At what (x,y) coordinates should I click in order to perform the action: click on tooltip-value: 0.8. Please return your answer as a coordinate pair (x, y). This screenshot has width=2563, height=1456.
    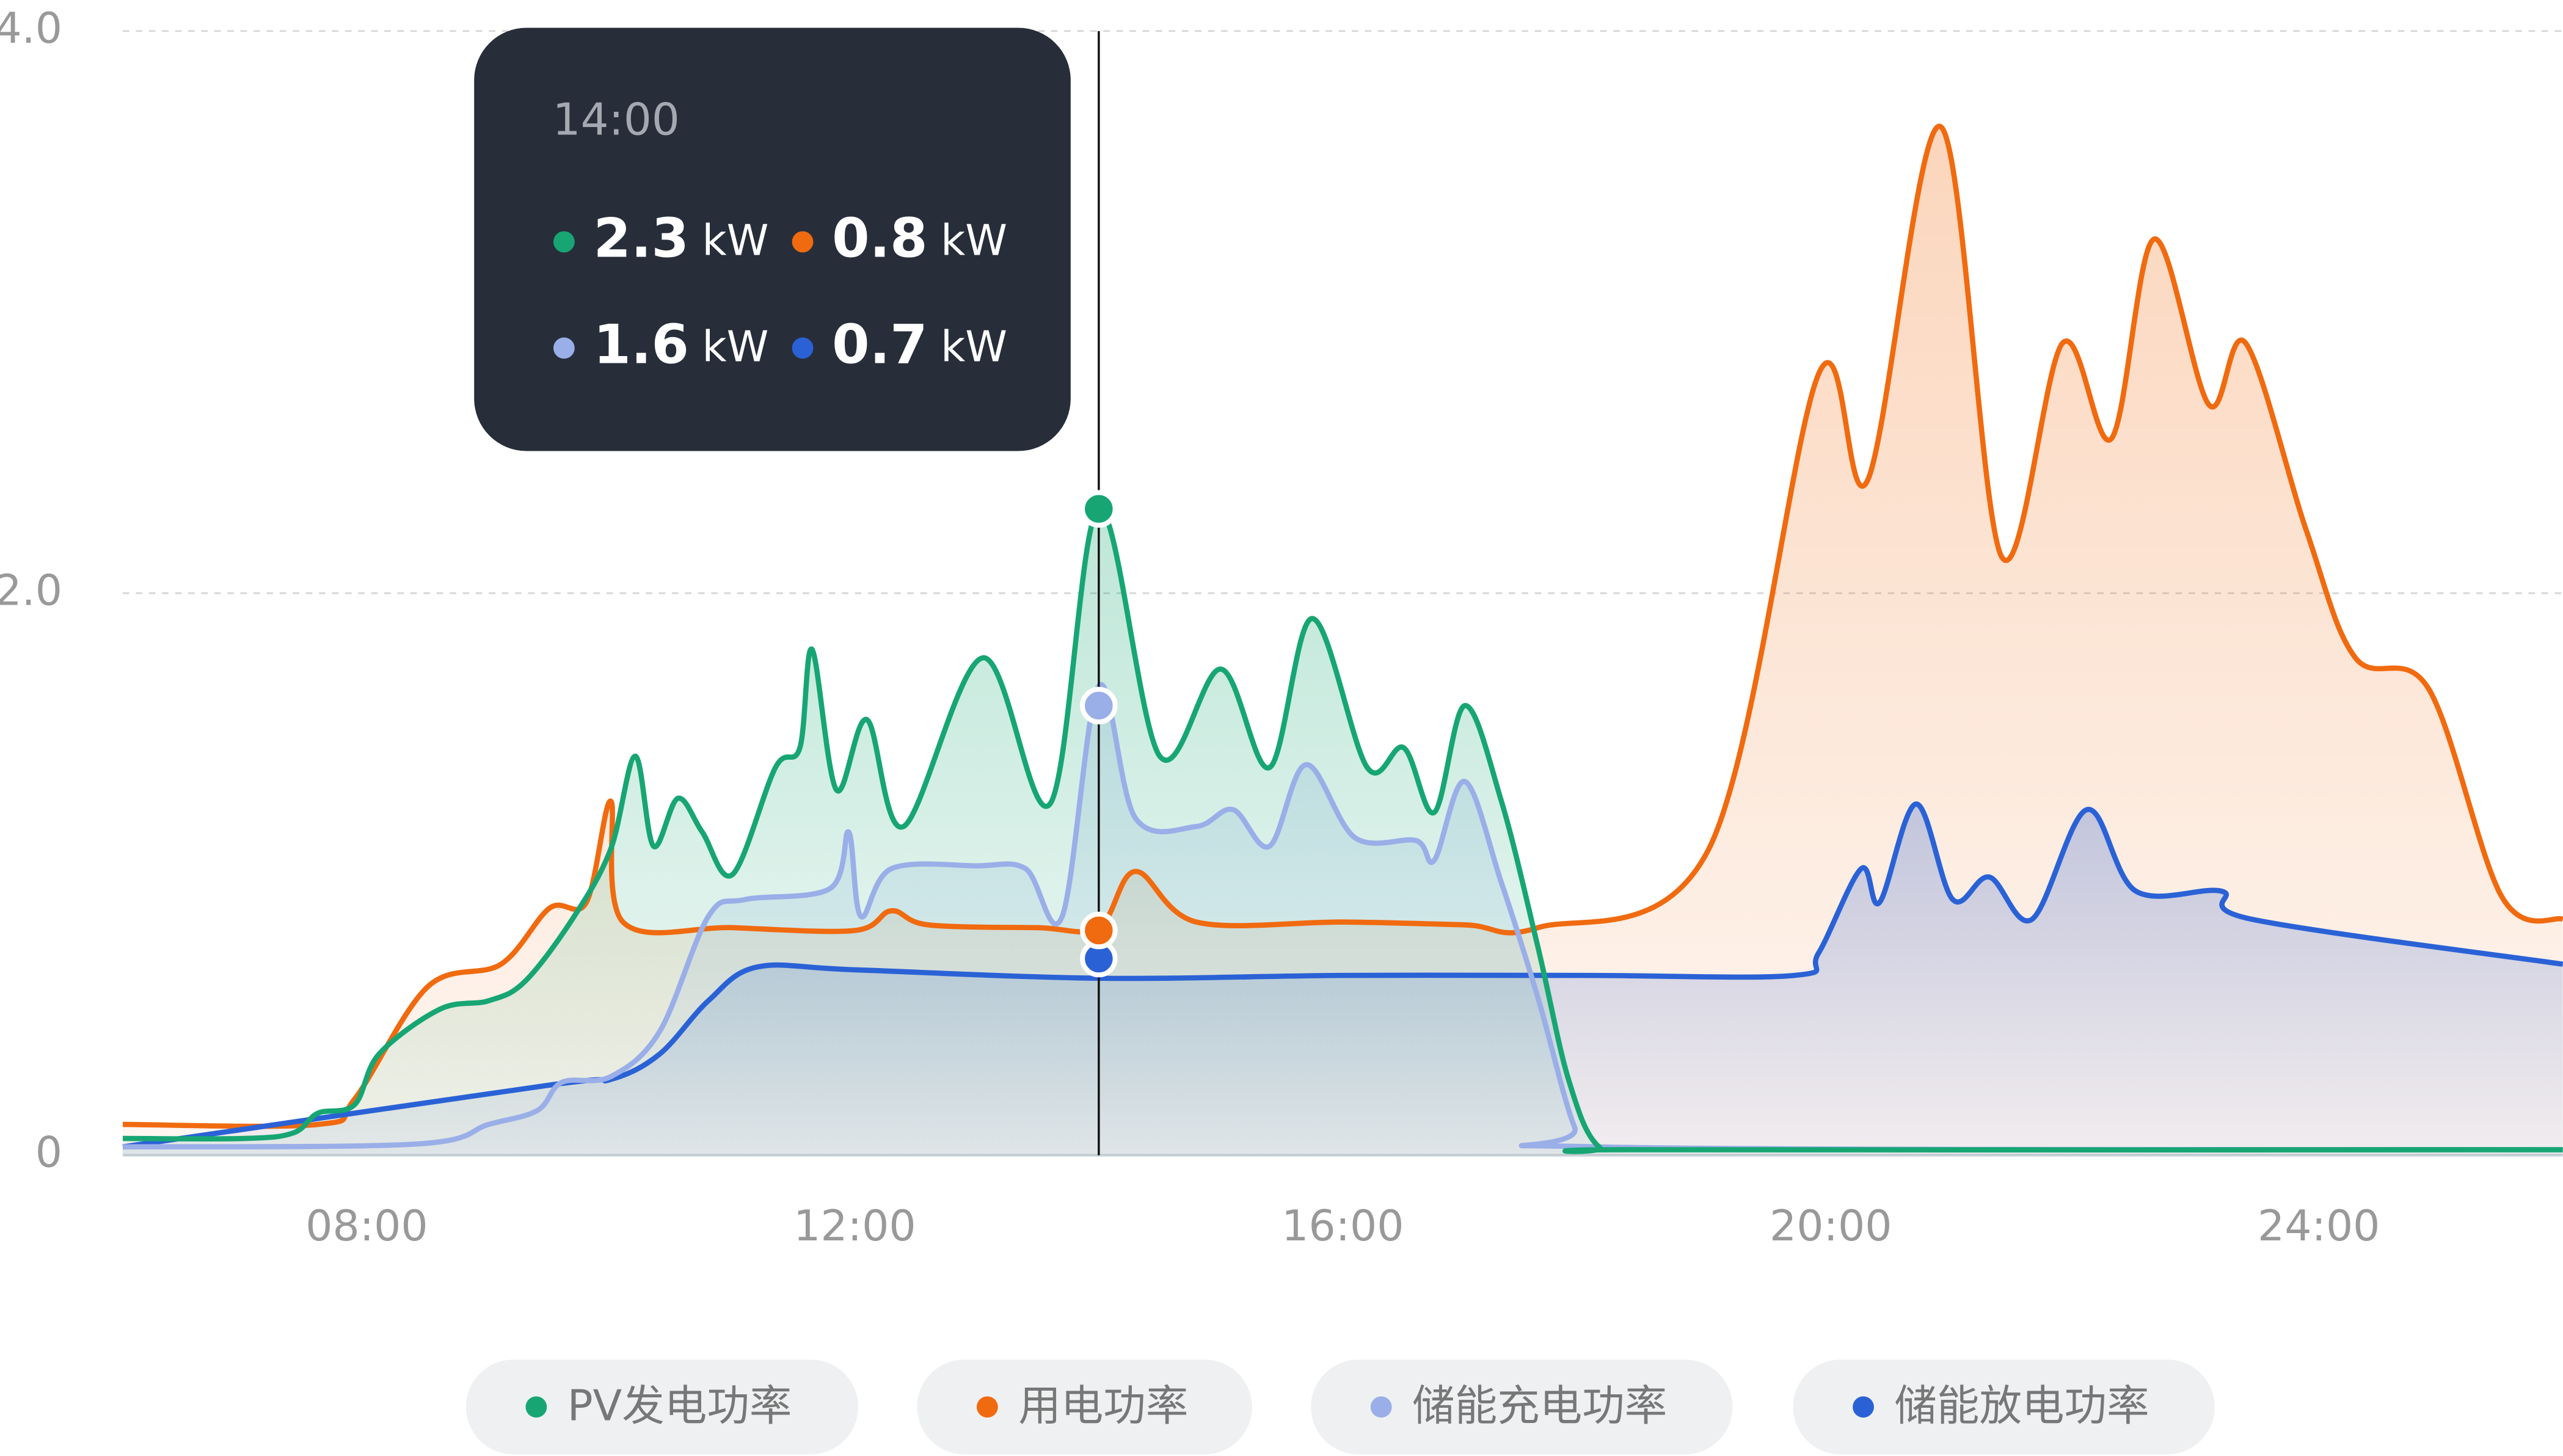
    Looking at the image, I should click on (879, 237).